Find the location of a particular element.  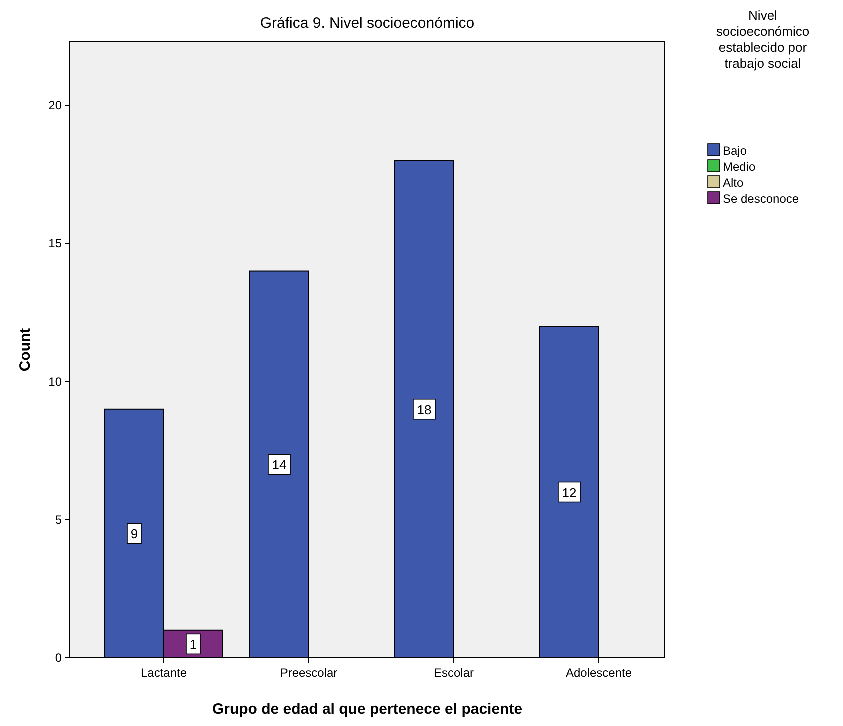

x-tick-label: Lactante is located at coordinates (164, 673).